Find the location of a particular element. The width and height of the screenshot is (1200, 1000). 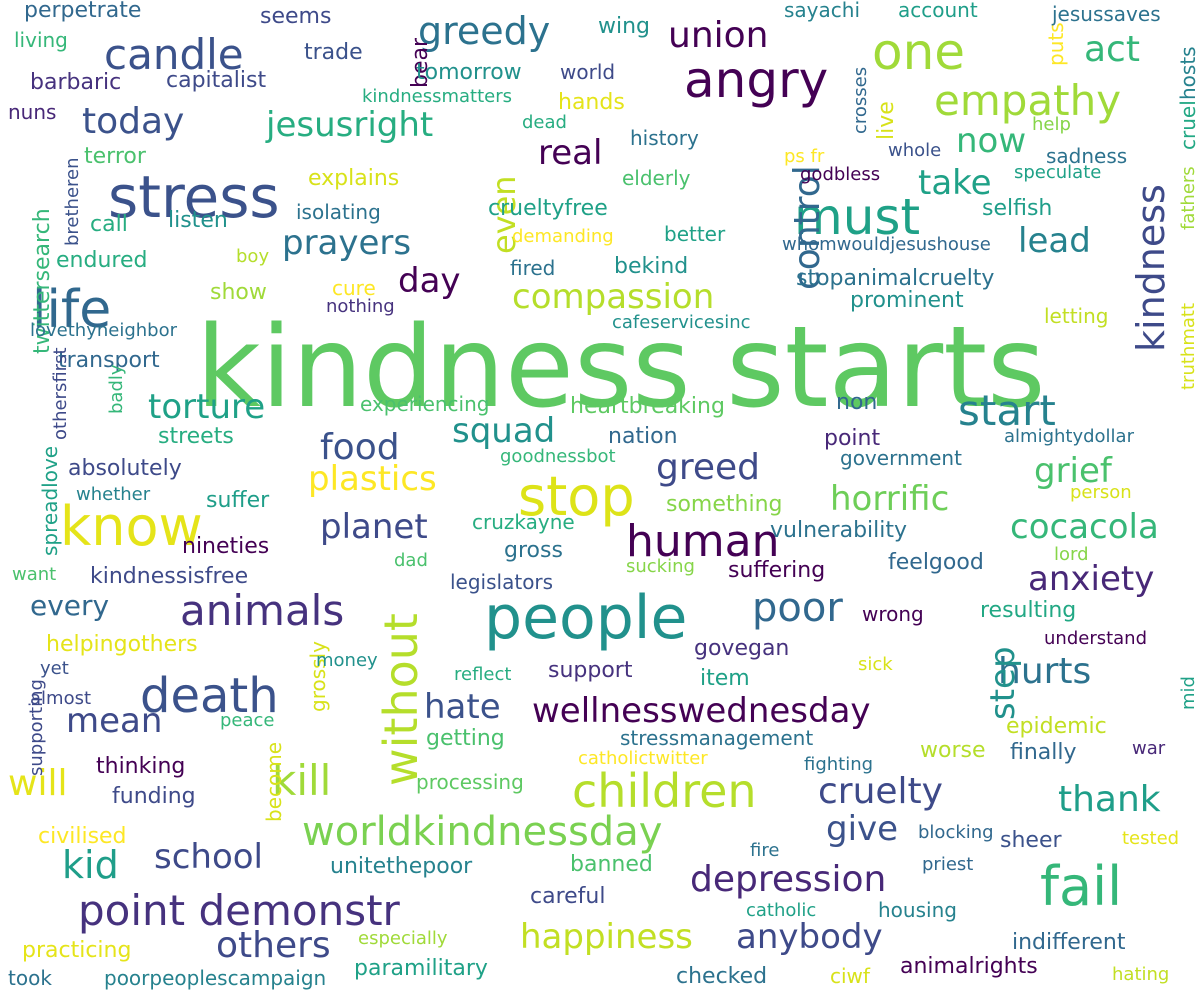

word-item: item is located at coordinates (725, 678).